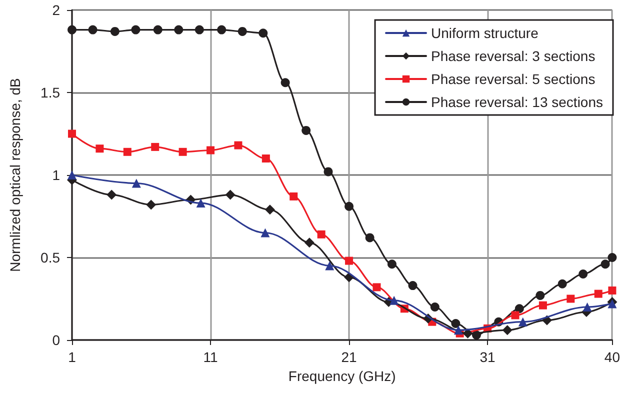 This screenshot has width=623, height=407. Describe the element at coordinates (485, 33) in the screenshot. I see `legend-label: Uniform structure` at that location.